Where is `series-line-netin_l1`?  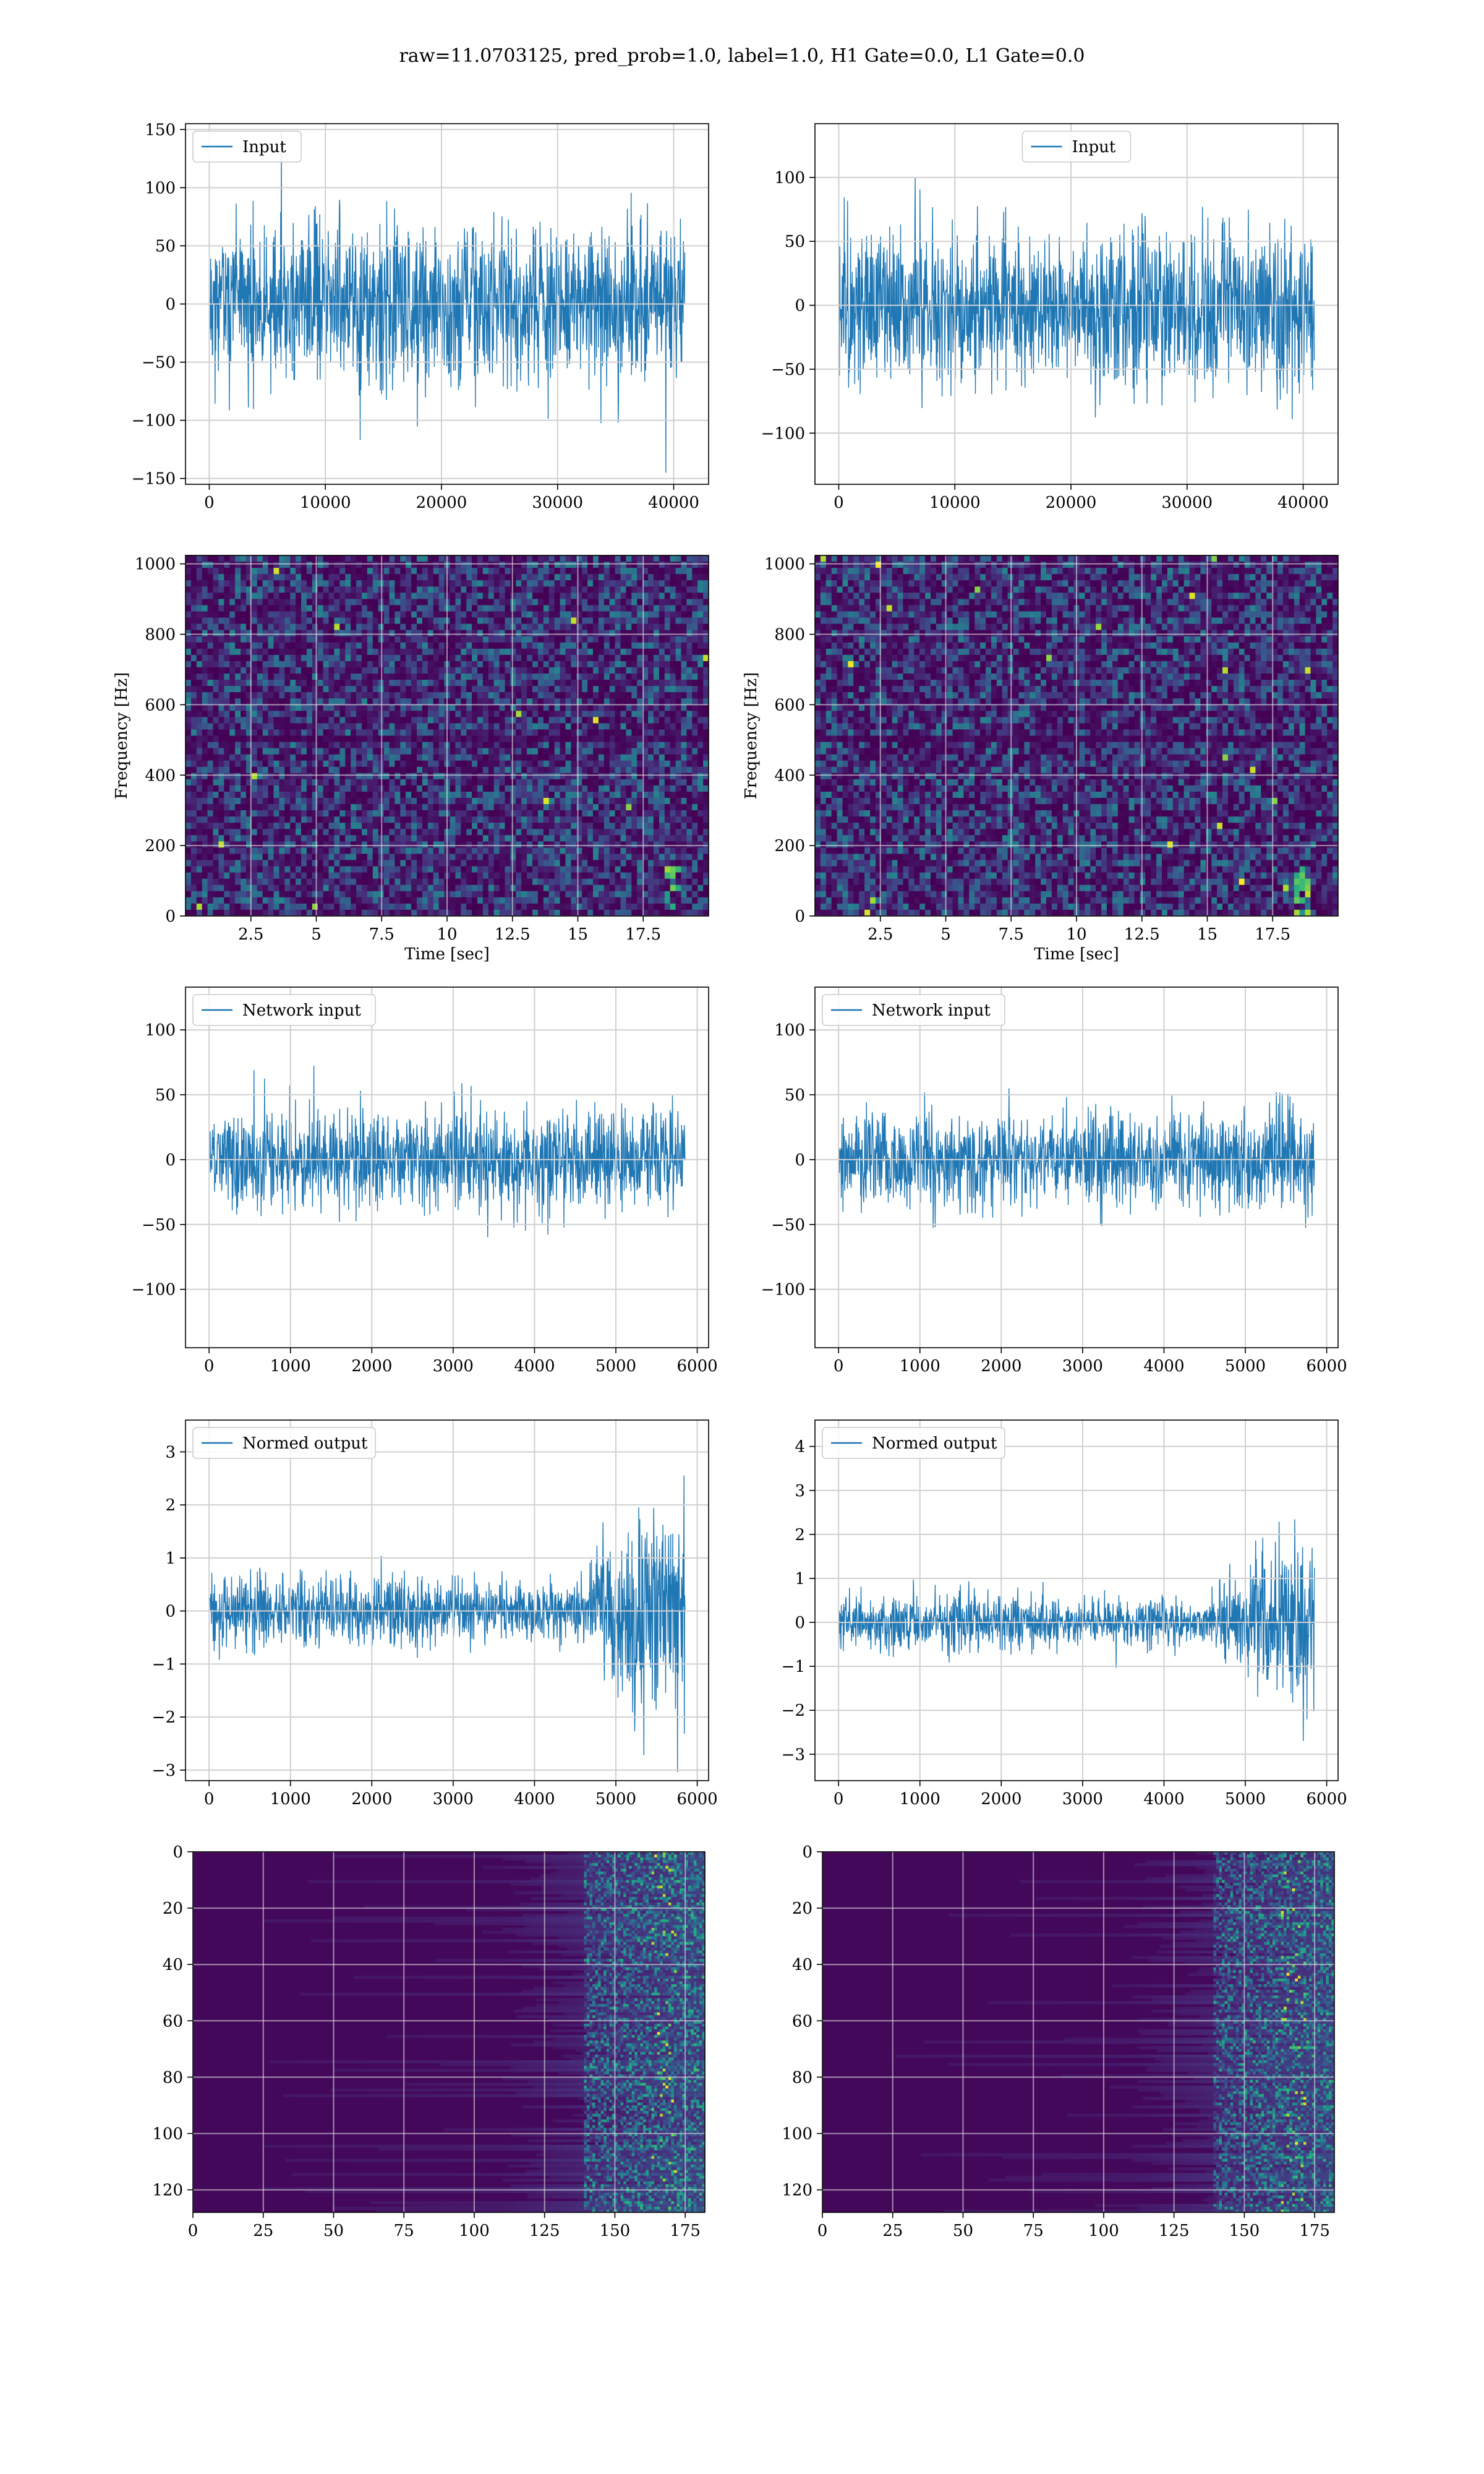 series-line-netin_l1 is located at coordinates (1076, 1158).